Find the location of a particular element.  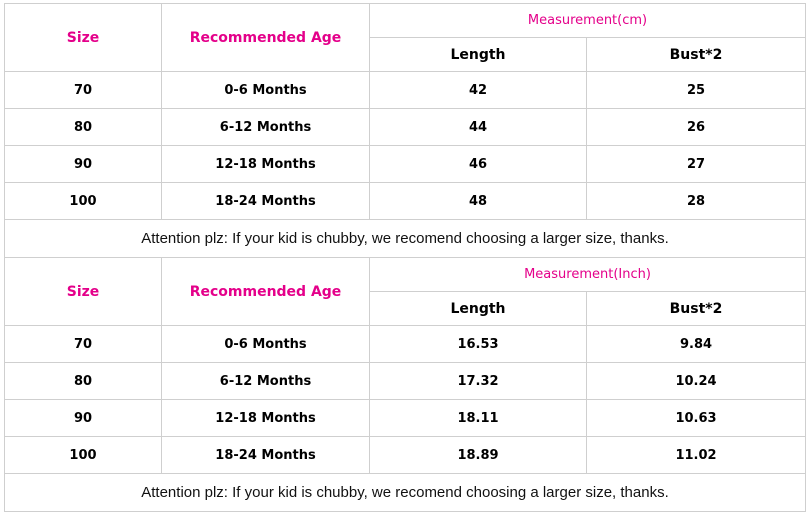

table-row: 90 12-18 Months 46 27 is located at coordinates (405, 164).